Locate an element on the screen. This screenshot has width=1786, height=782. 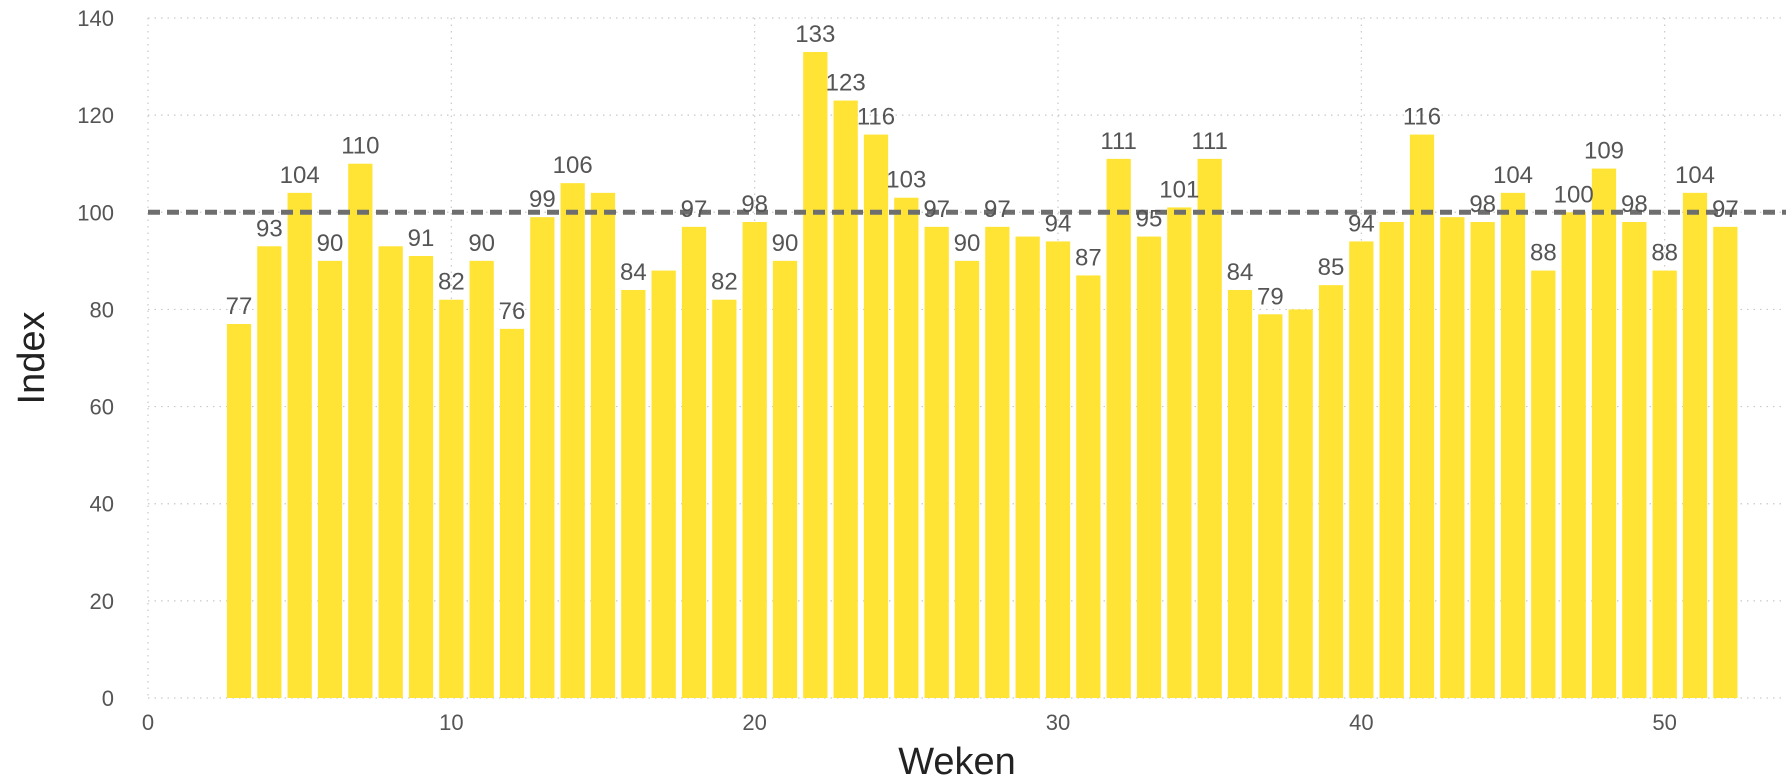
data-label: 100 is located at coordinates (1574, 194).